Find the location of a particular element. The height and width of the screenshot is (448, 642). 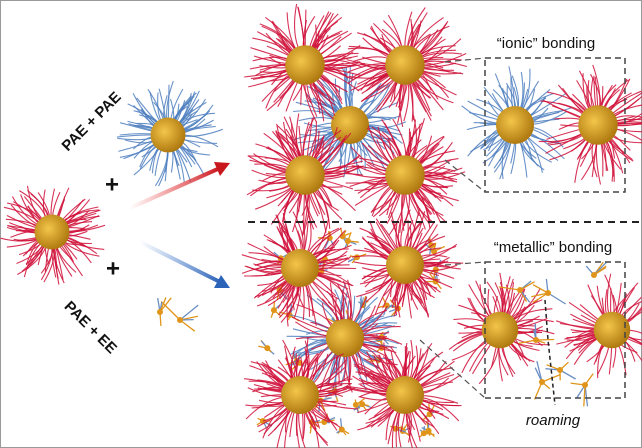

zoom-lines is located at coordinates (452, 228).